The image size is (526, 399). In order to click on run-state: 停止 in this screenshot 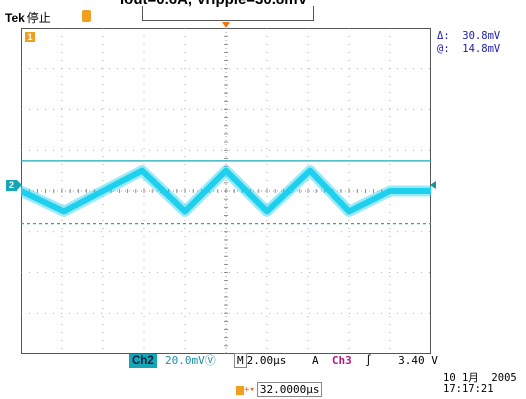, I will do `click(38, 18)`.